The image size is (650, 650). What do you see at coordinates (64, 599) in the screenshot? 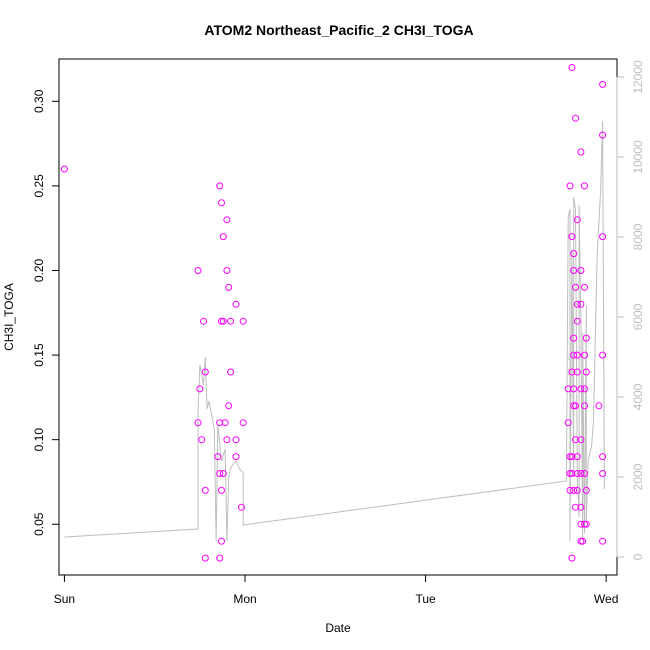
I see `x-tick-label: Sun` at bounding box center [64, 599].